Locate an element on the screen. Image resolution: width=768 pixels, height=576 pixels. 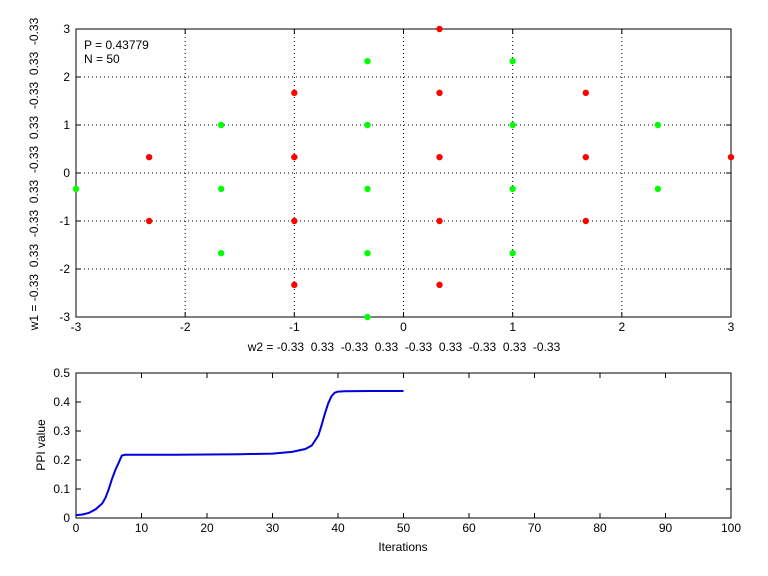
line-y-tick-label: 0.2 is located at coordinates (61, 460).